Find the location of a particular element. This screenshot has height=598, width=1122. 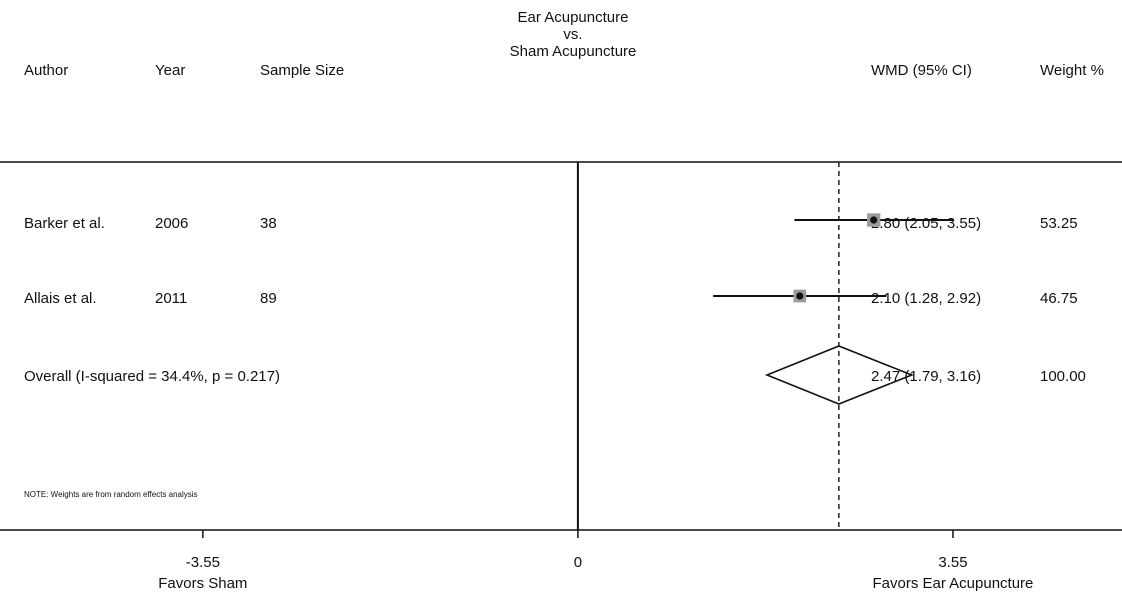

study-1-year: 2006 is located at coordinates (171, 223).